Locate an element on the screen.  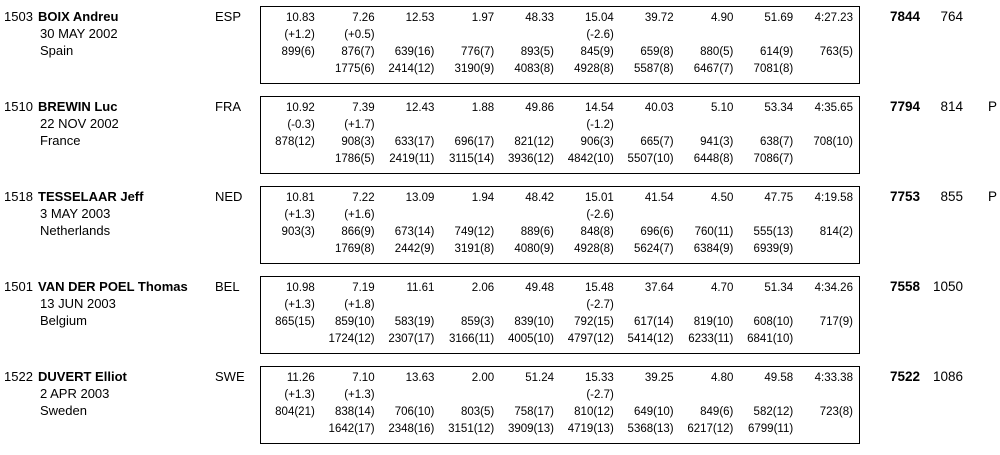
secondary-number: 855 is located at coordinates (951, 196).